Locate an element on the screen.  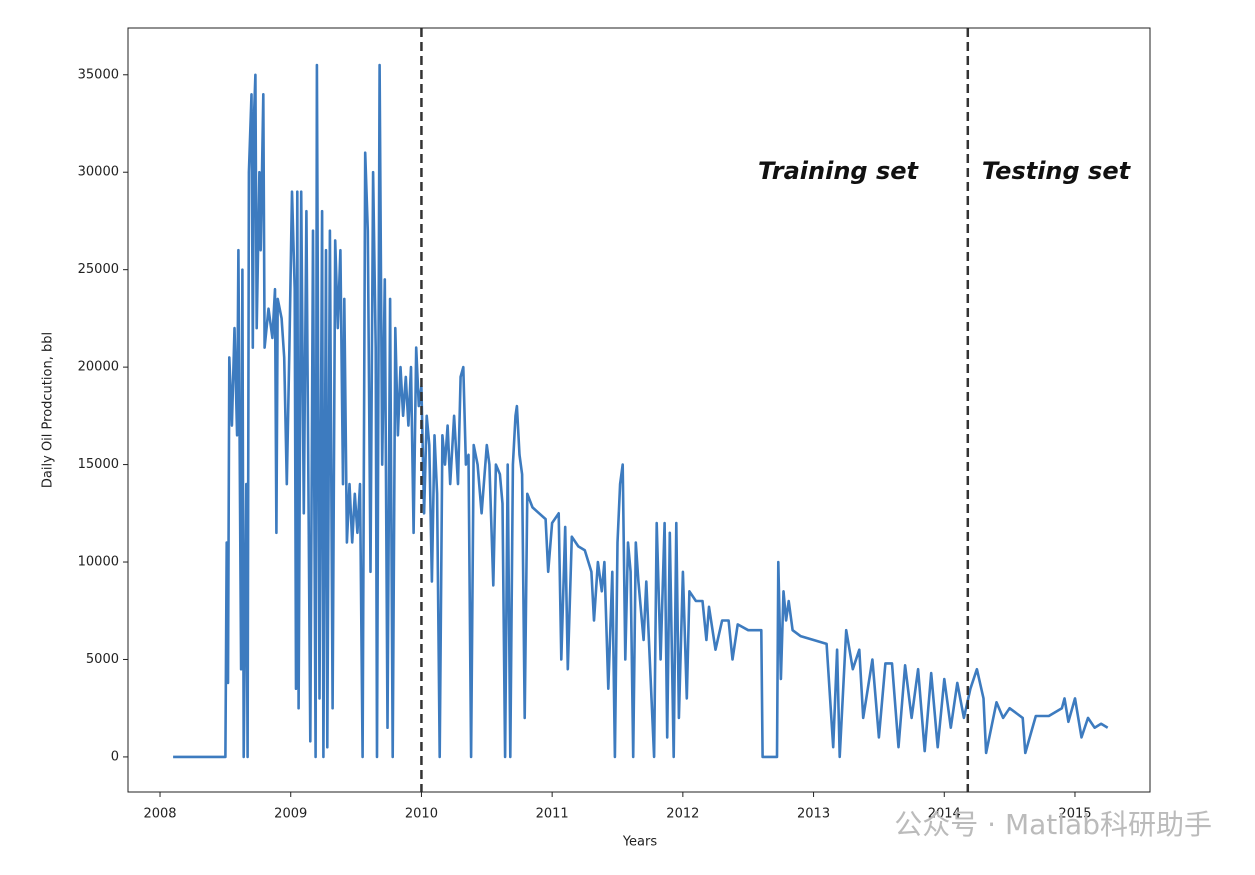
y-tick-label: 0 is located at coordinates (115, 756).